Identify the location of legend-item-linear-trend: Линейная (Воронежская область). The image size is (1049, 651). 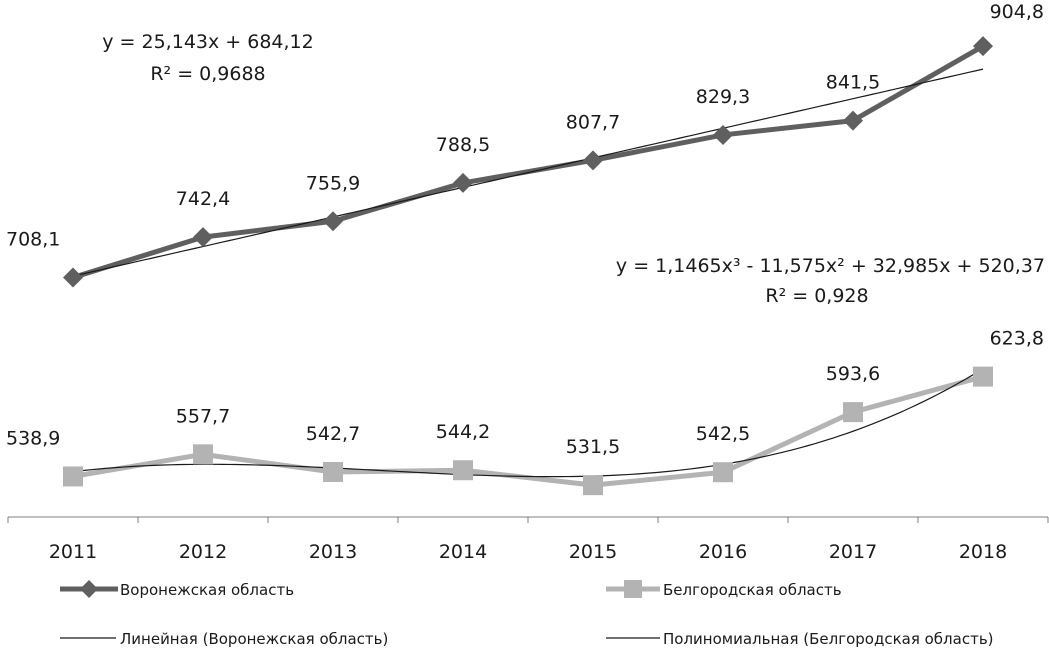
(224, 639).